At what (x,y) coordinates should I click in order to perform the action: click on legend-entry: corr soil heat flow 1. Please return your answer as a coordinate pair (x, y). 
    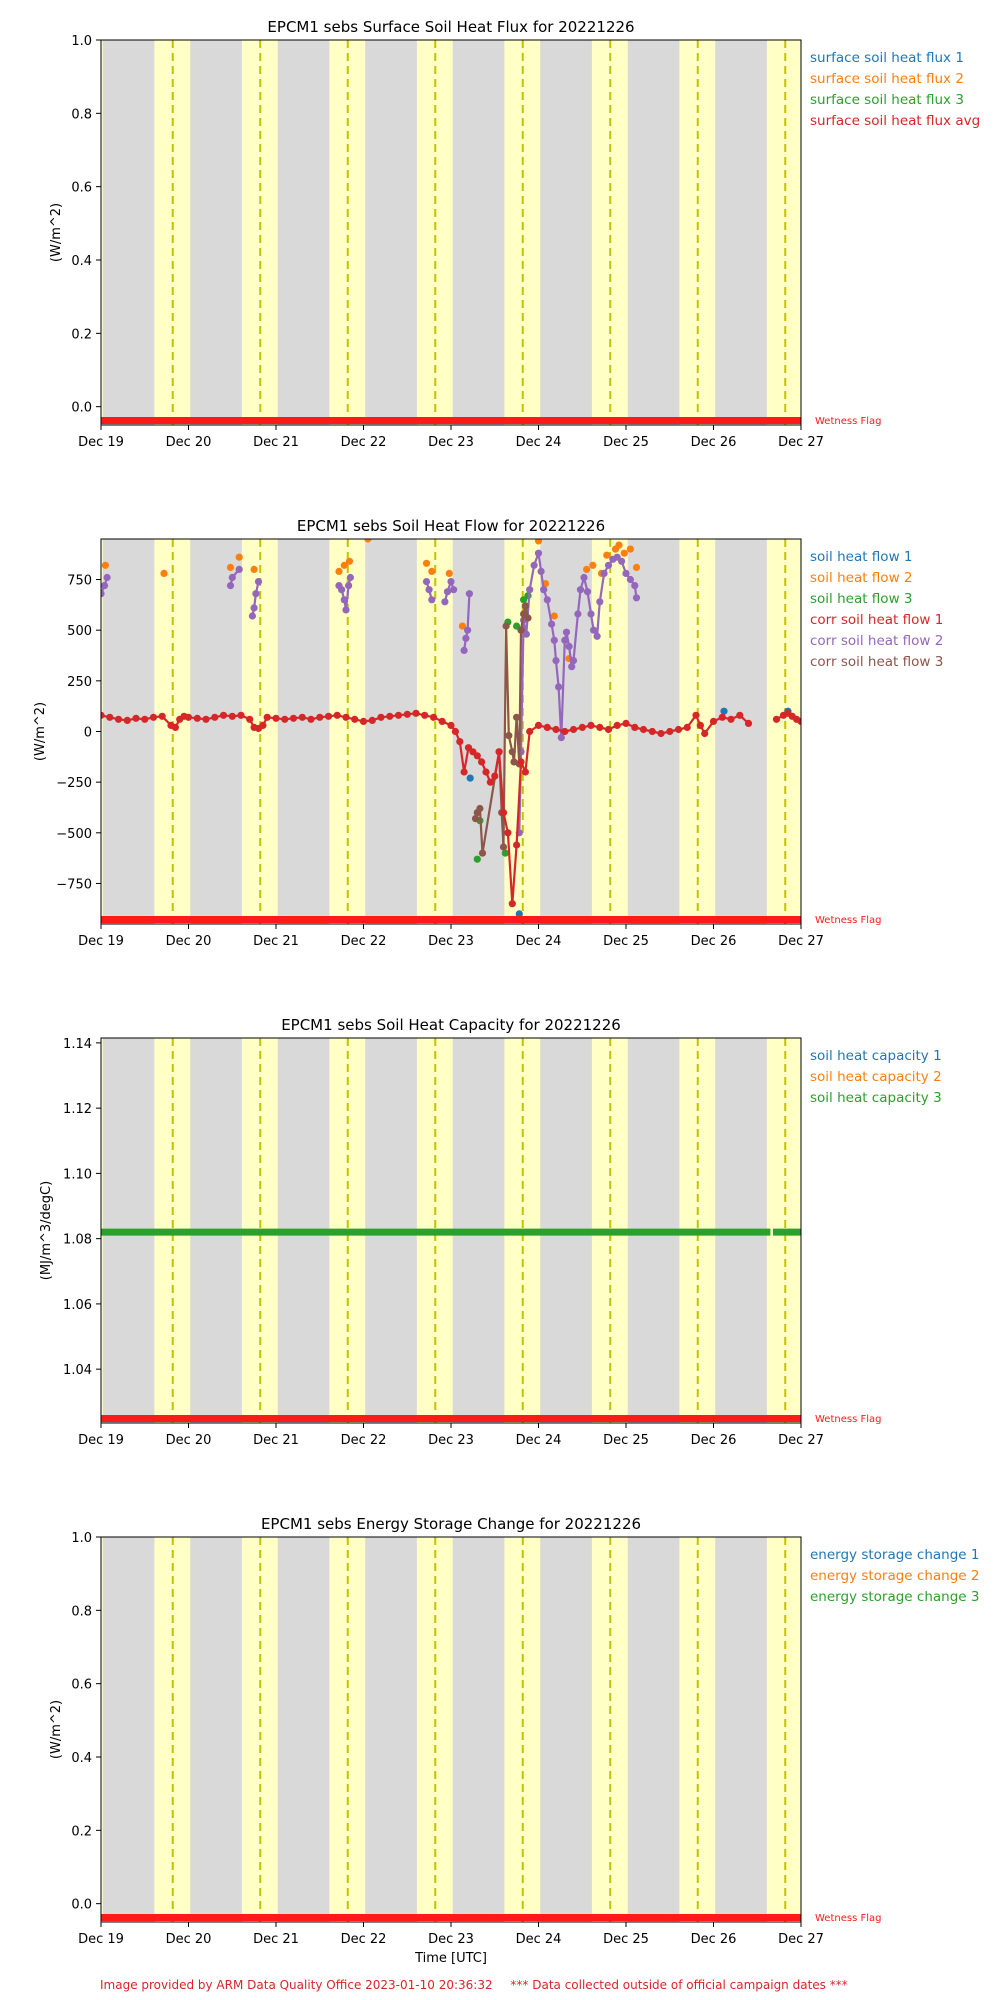
    Looking at the image, I should click on (876, 620).